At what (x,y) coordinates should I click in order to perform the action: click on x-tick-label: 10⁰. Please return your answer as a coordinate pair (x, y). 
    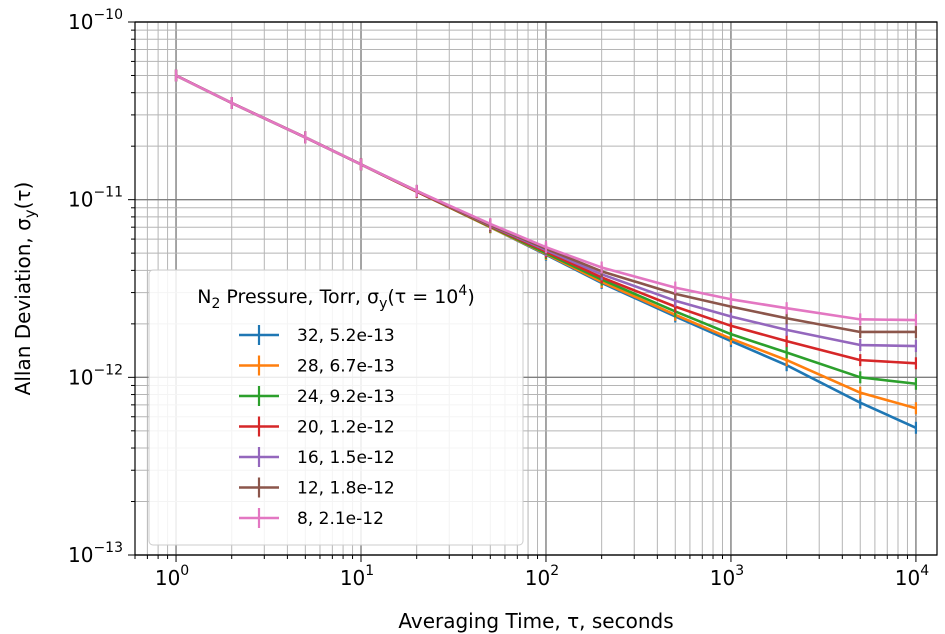
    Looking at the image, I should click on (172, 576).